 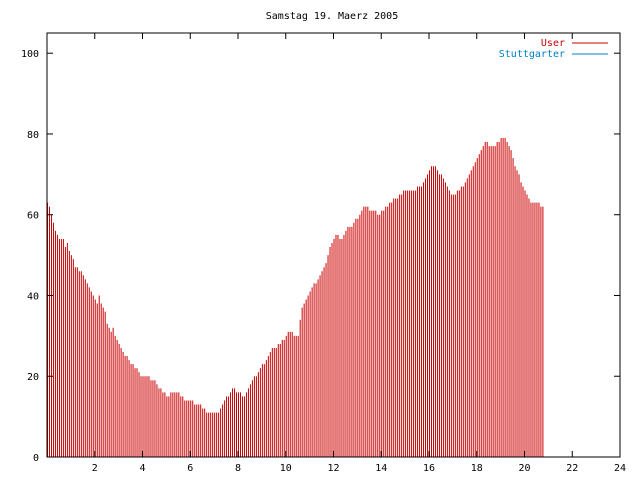 I want to click on y-tick-label-20: 20, so click(x=33, y=377).